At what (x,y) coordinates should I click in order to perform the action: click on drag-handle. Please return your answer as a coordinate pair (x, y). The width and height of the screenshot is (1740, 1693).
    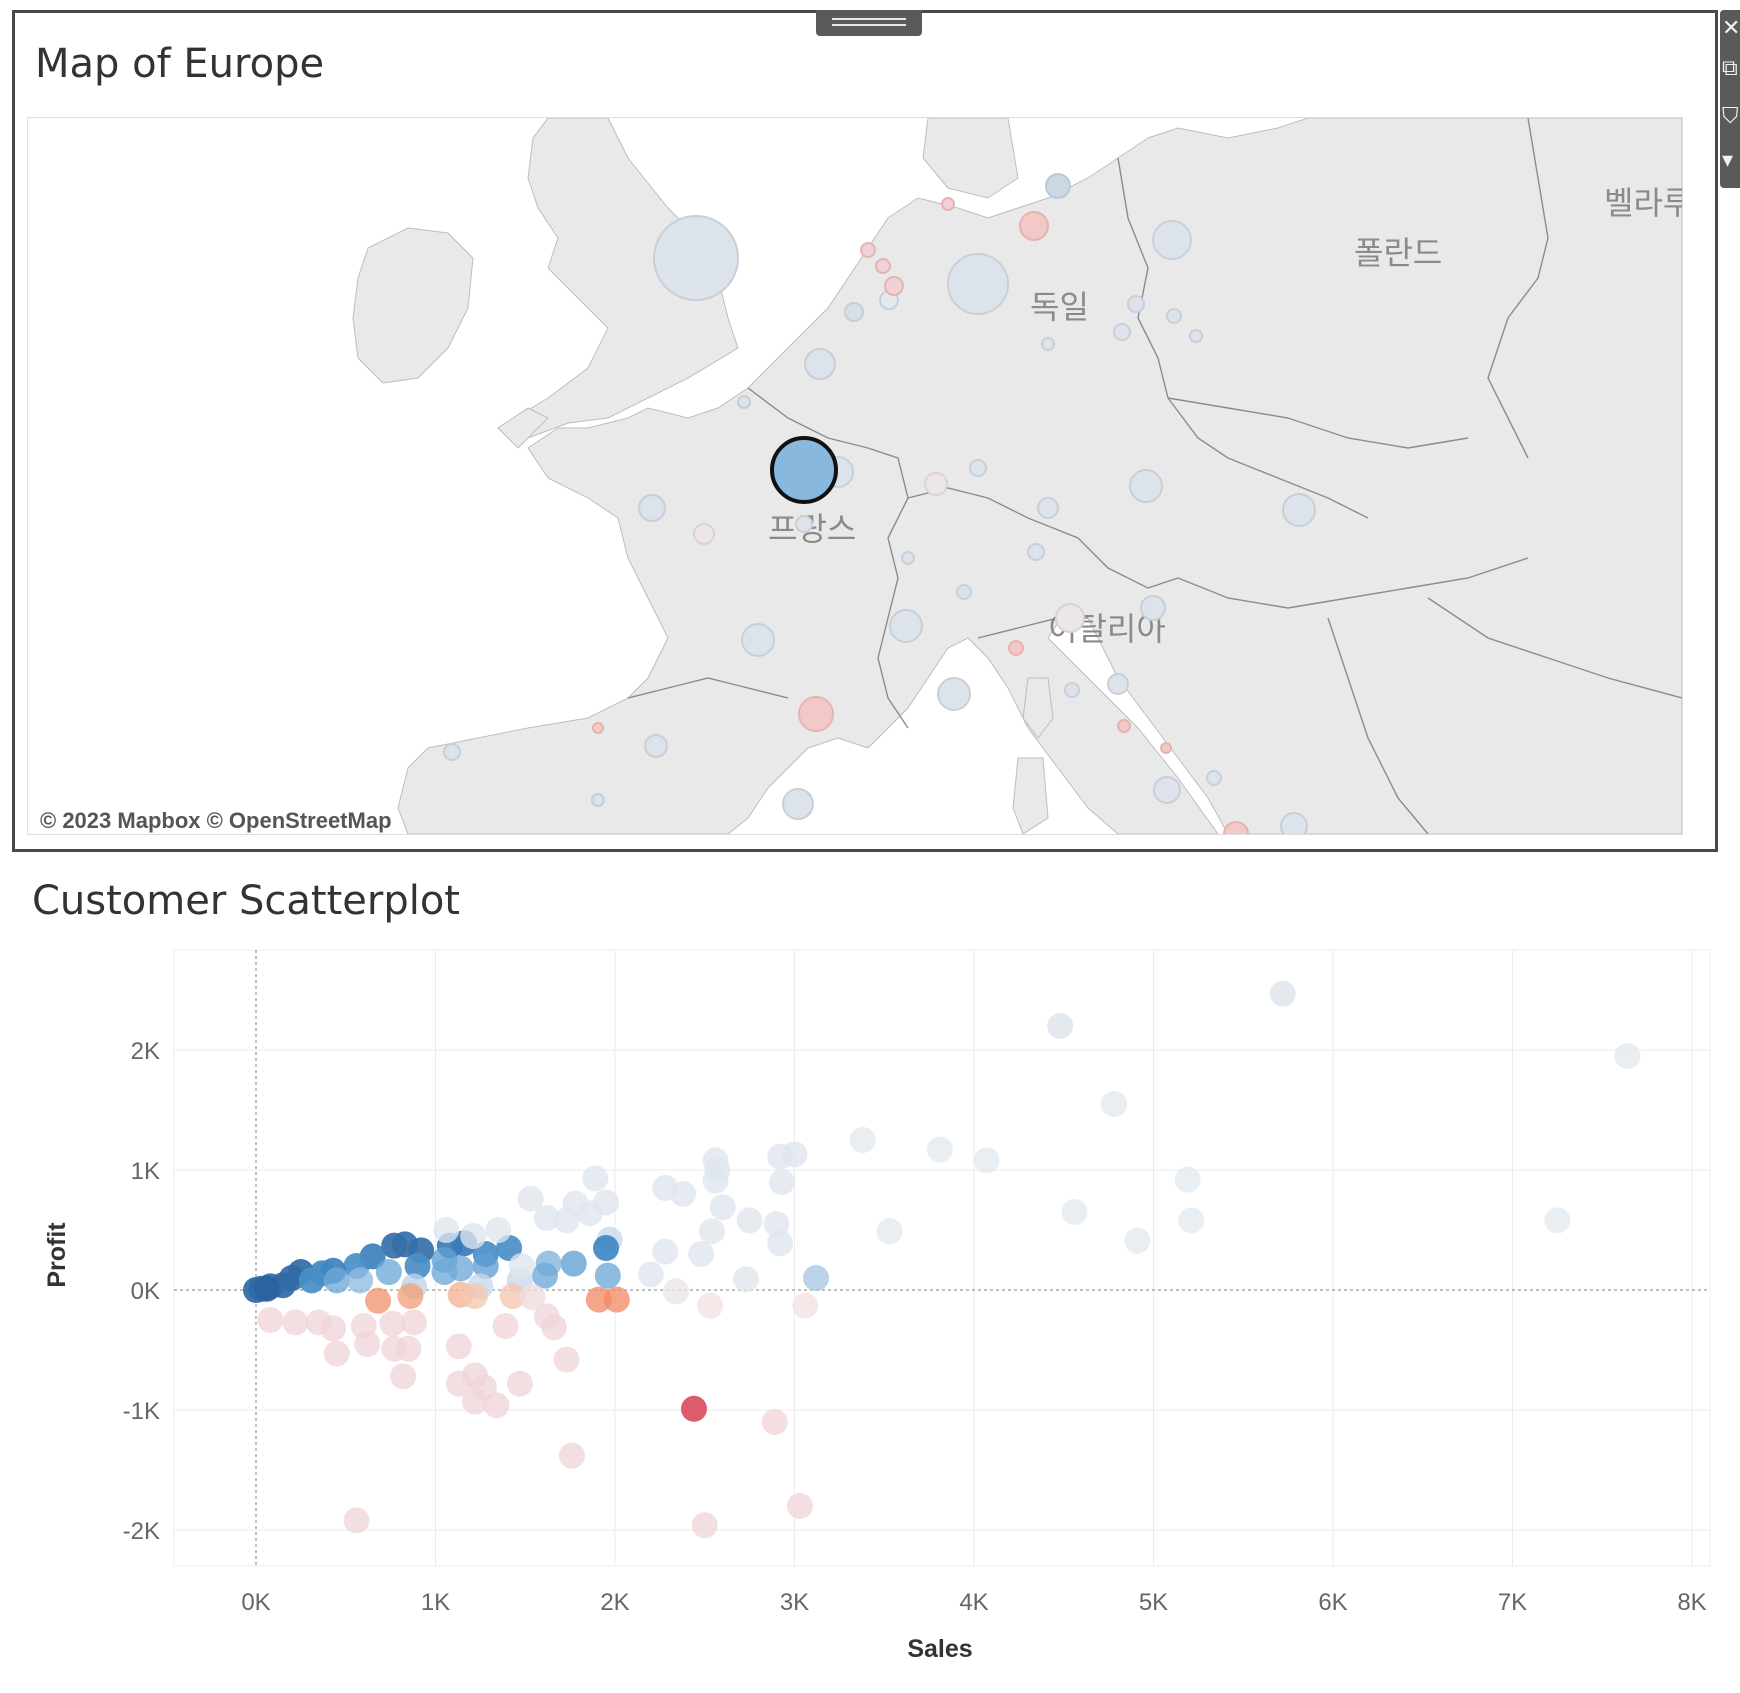
    Looking at the image, I should click on (869, 23).